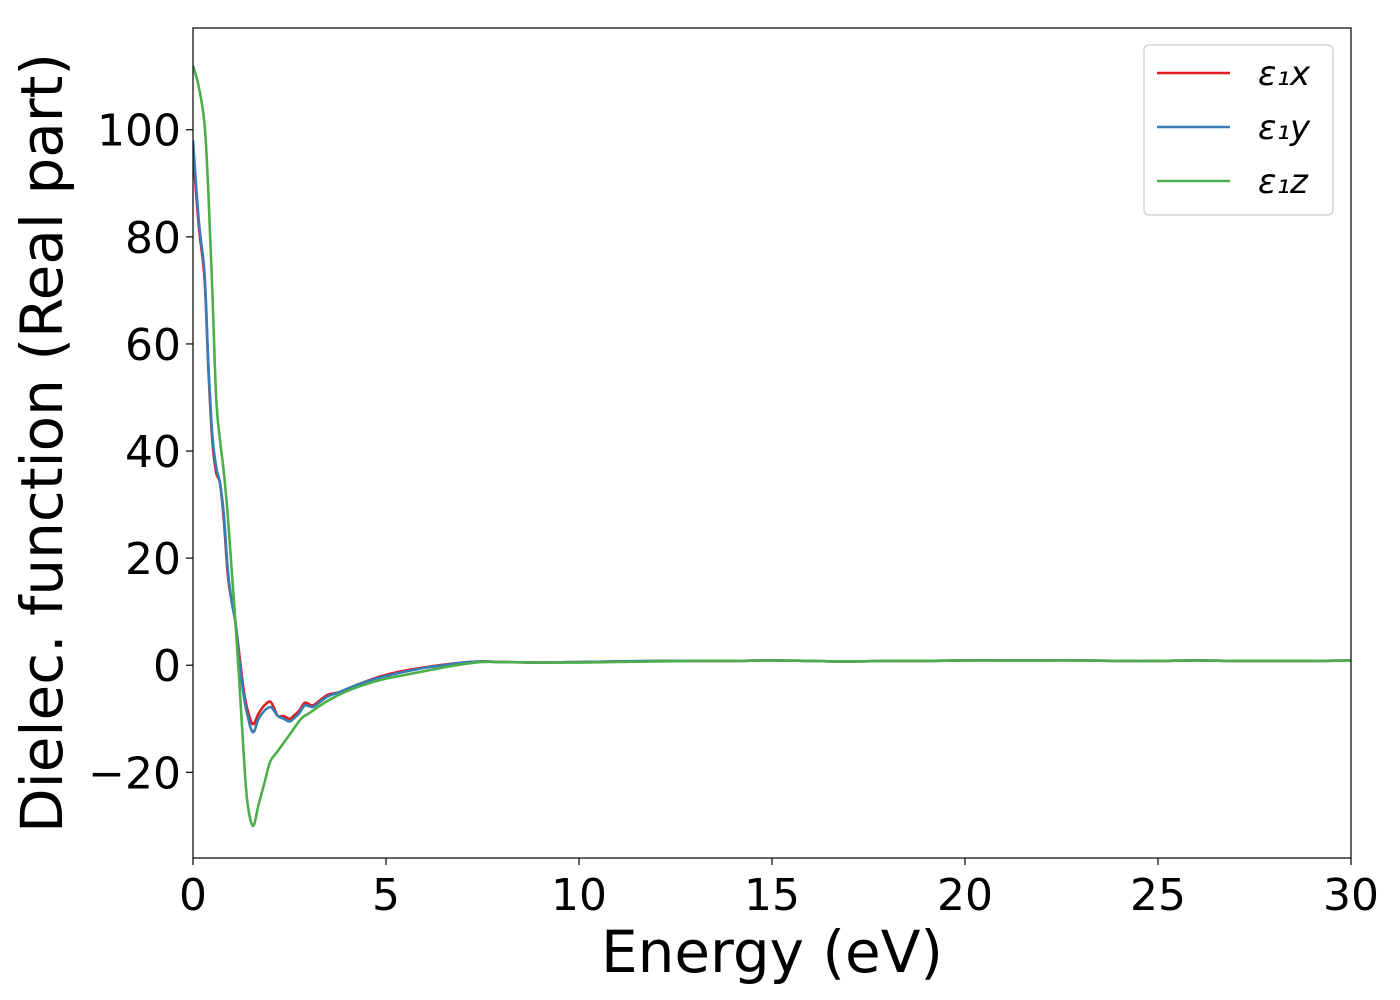 This screenshot has width=1400, height=1000. What do you see at coordinates (772, 952) in the screenshot?
I see `x-axis-title: Energy (eV)` at bounding box center [772, 952].